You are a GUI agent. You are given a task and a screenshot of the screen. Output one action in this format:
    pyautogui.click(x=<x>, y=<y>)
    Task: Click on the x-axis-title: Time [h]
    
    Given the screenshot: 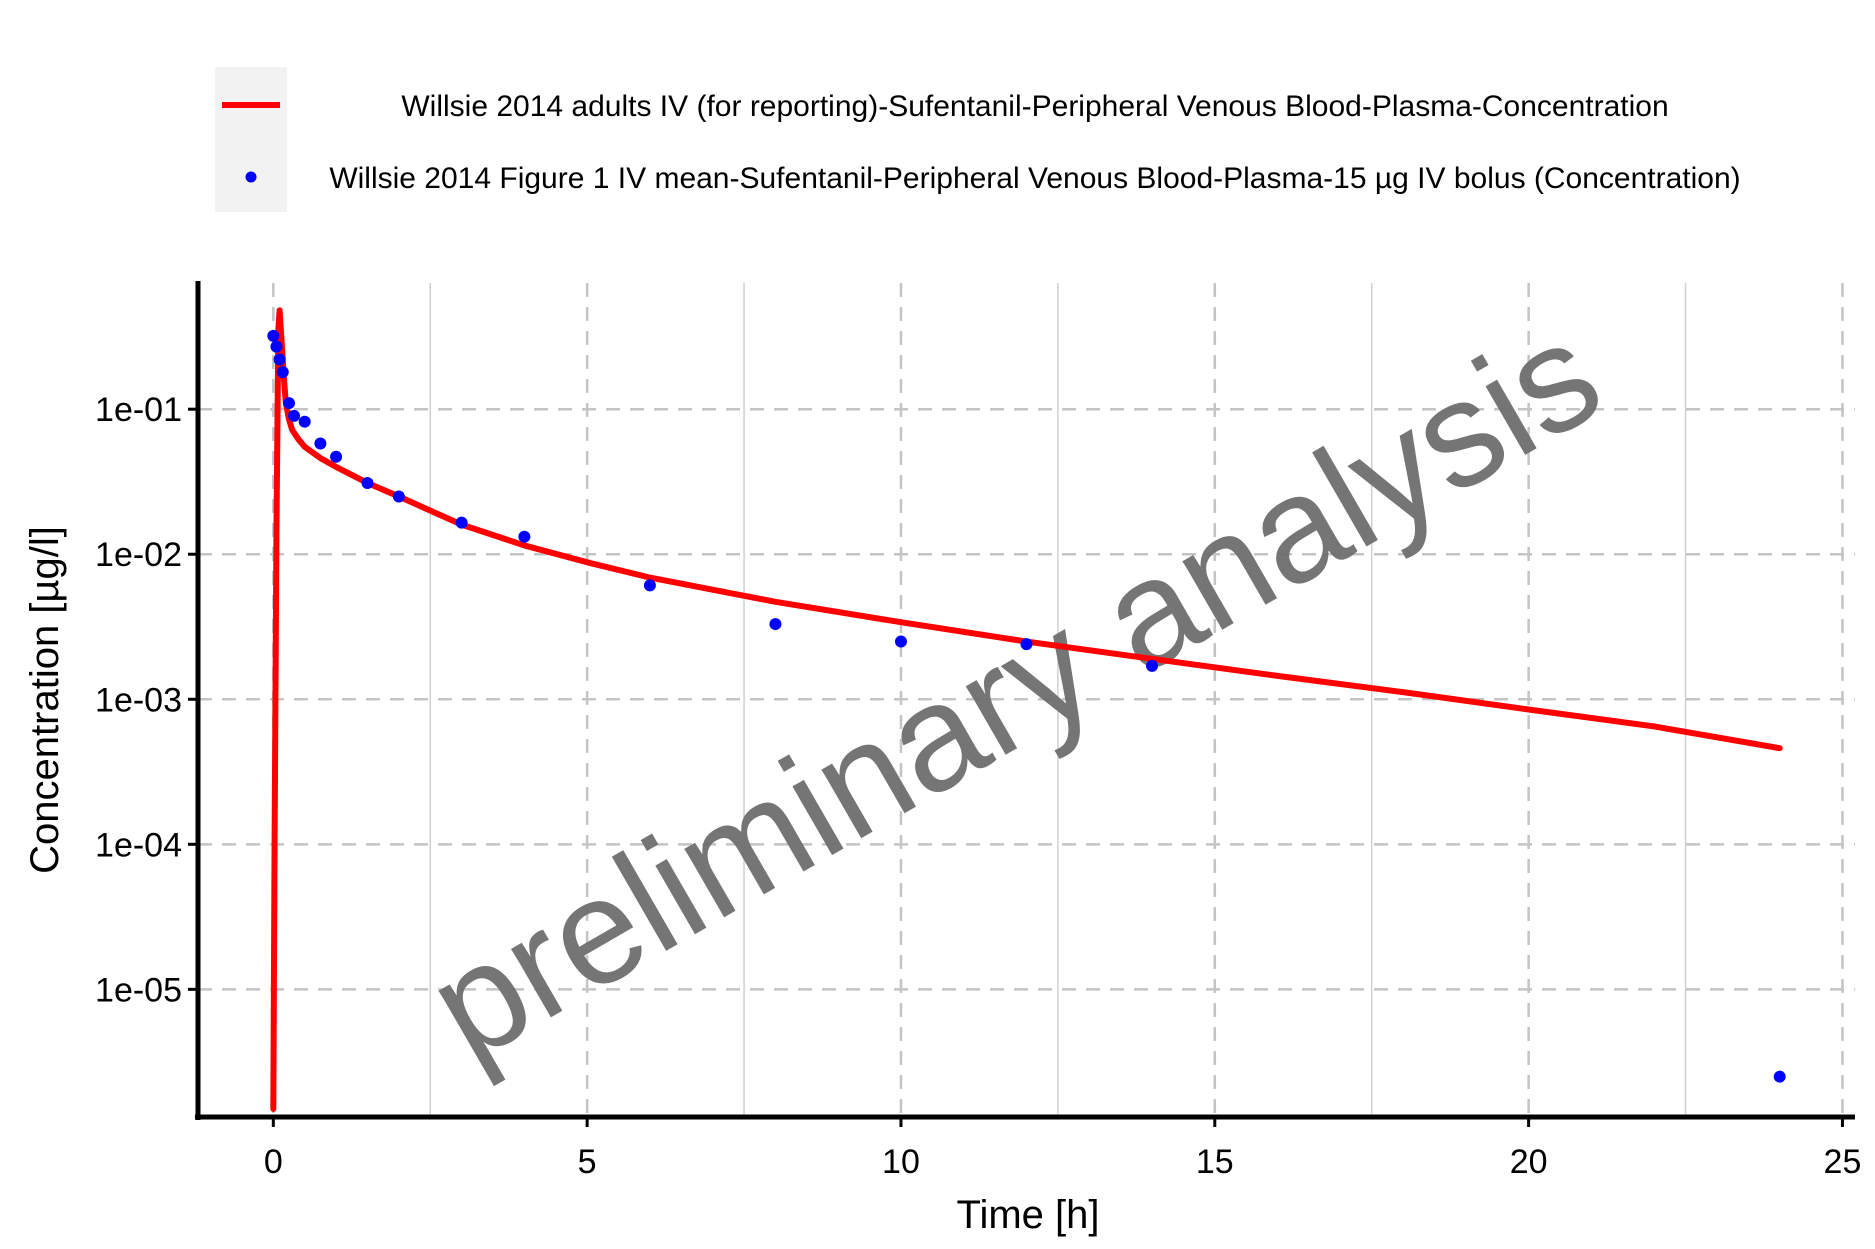 What is the action you would take?
    pyautogui.click(x=1028, y=1215)
    